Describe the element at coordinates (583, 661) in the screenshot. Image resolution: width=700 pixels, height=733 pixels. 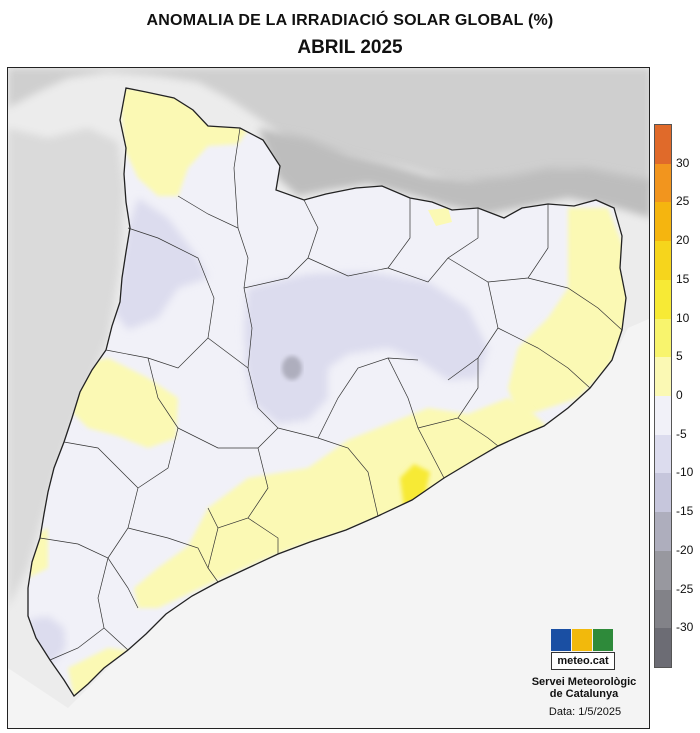
I see `logo-text: meteo.cat` at that location.